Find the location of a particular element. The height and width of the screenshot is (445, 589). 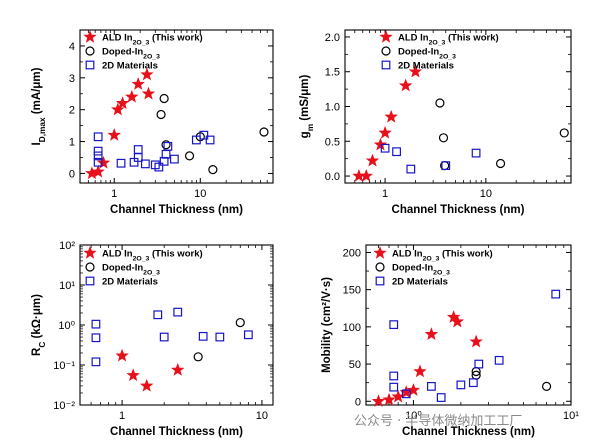

y-axis-label: ID,max (mA/μm) is located at coordinates (39, 106).